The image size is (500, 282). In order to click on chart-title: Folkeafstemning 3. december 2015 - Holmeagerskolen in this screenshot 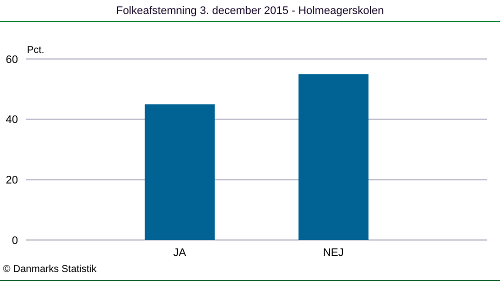, I will do `click(250, 11)`.